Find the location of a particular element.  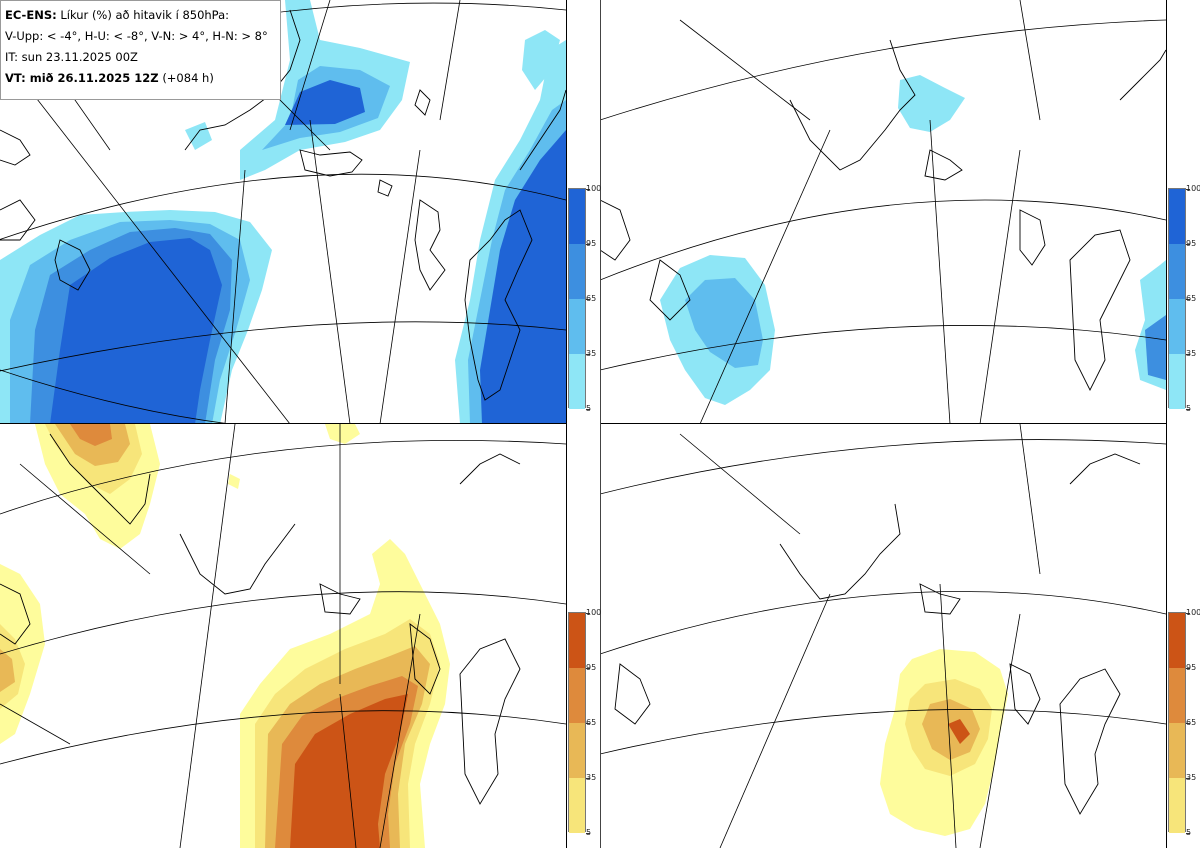

colorbar-orange-left: 100 95 65 35 5 is located at coordinates (584, 723).